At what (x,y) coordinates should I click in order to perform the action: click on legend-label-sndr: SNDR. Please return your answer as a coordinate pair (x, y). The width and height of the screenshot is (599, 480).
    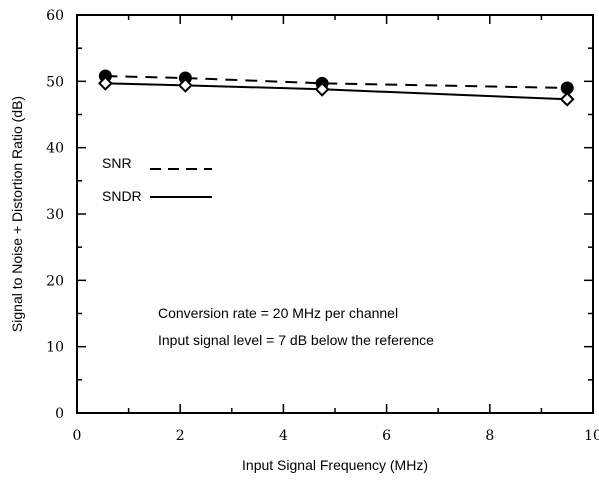
    Looking at the image, I should click on (122, 196).